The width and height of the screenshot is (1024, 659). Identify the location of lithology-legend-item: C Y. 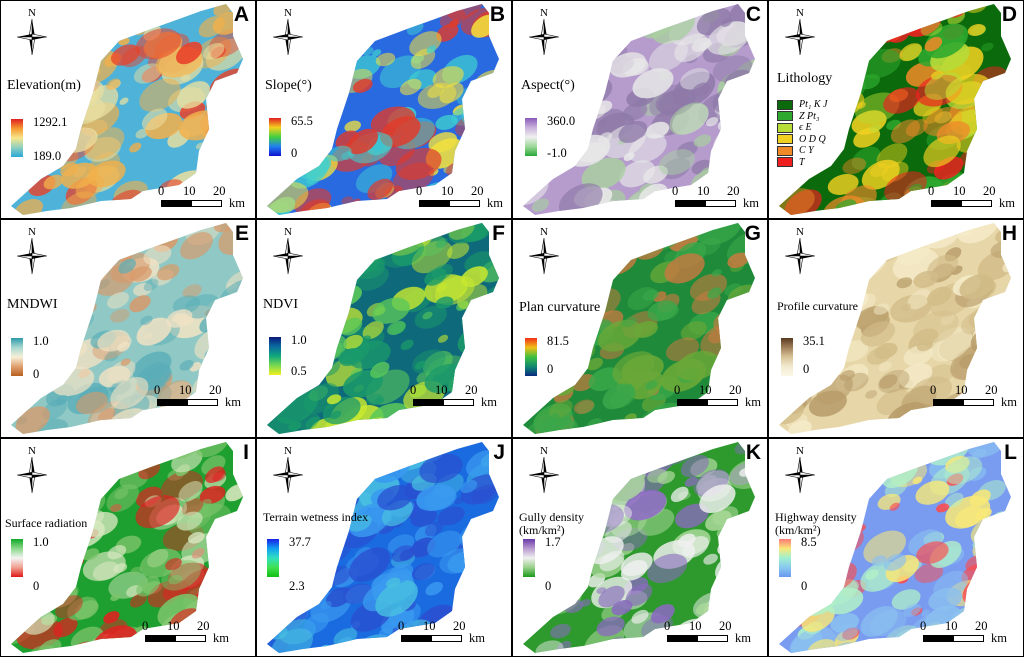
(802, 151).